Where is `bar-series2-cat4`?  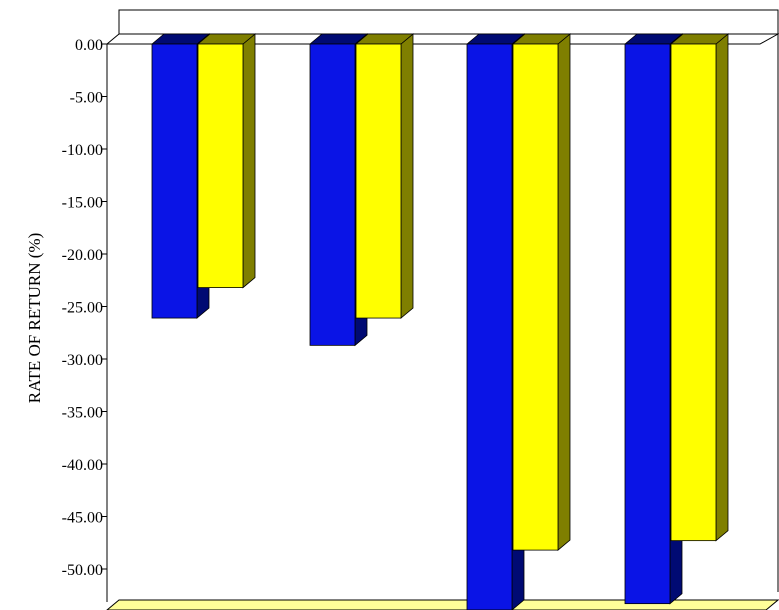 bar-series2-cat4 is located at coordinates (699, 287).